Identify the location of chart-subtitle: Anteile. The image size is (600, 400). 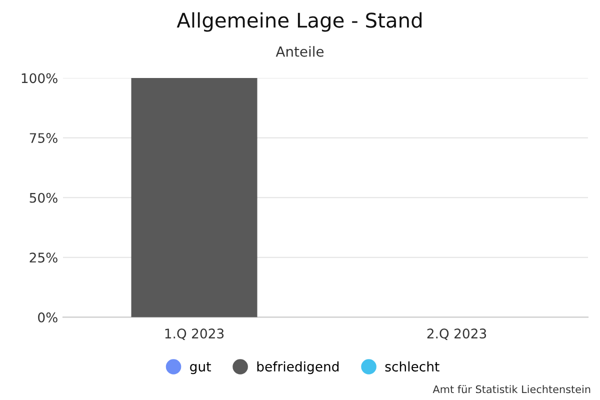
(300, 51).